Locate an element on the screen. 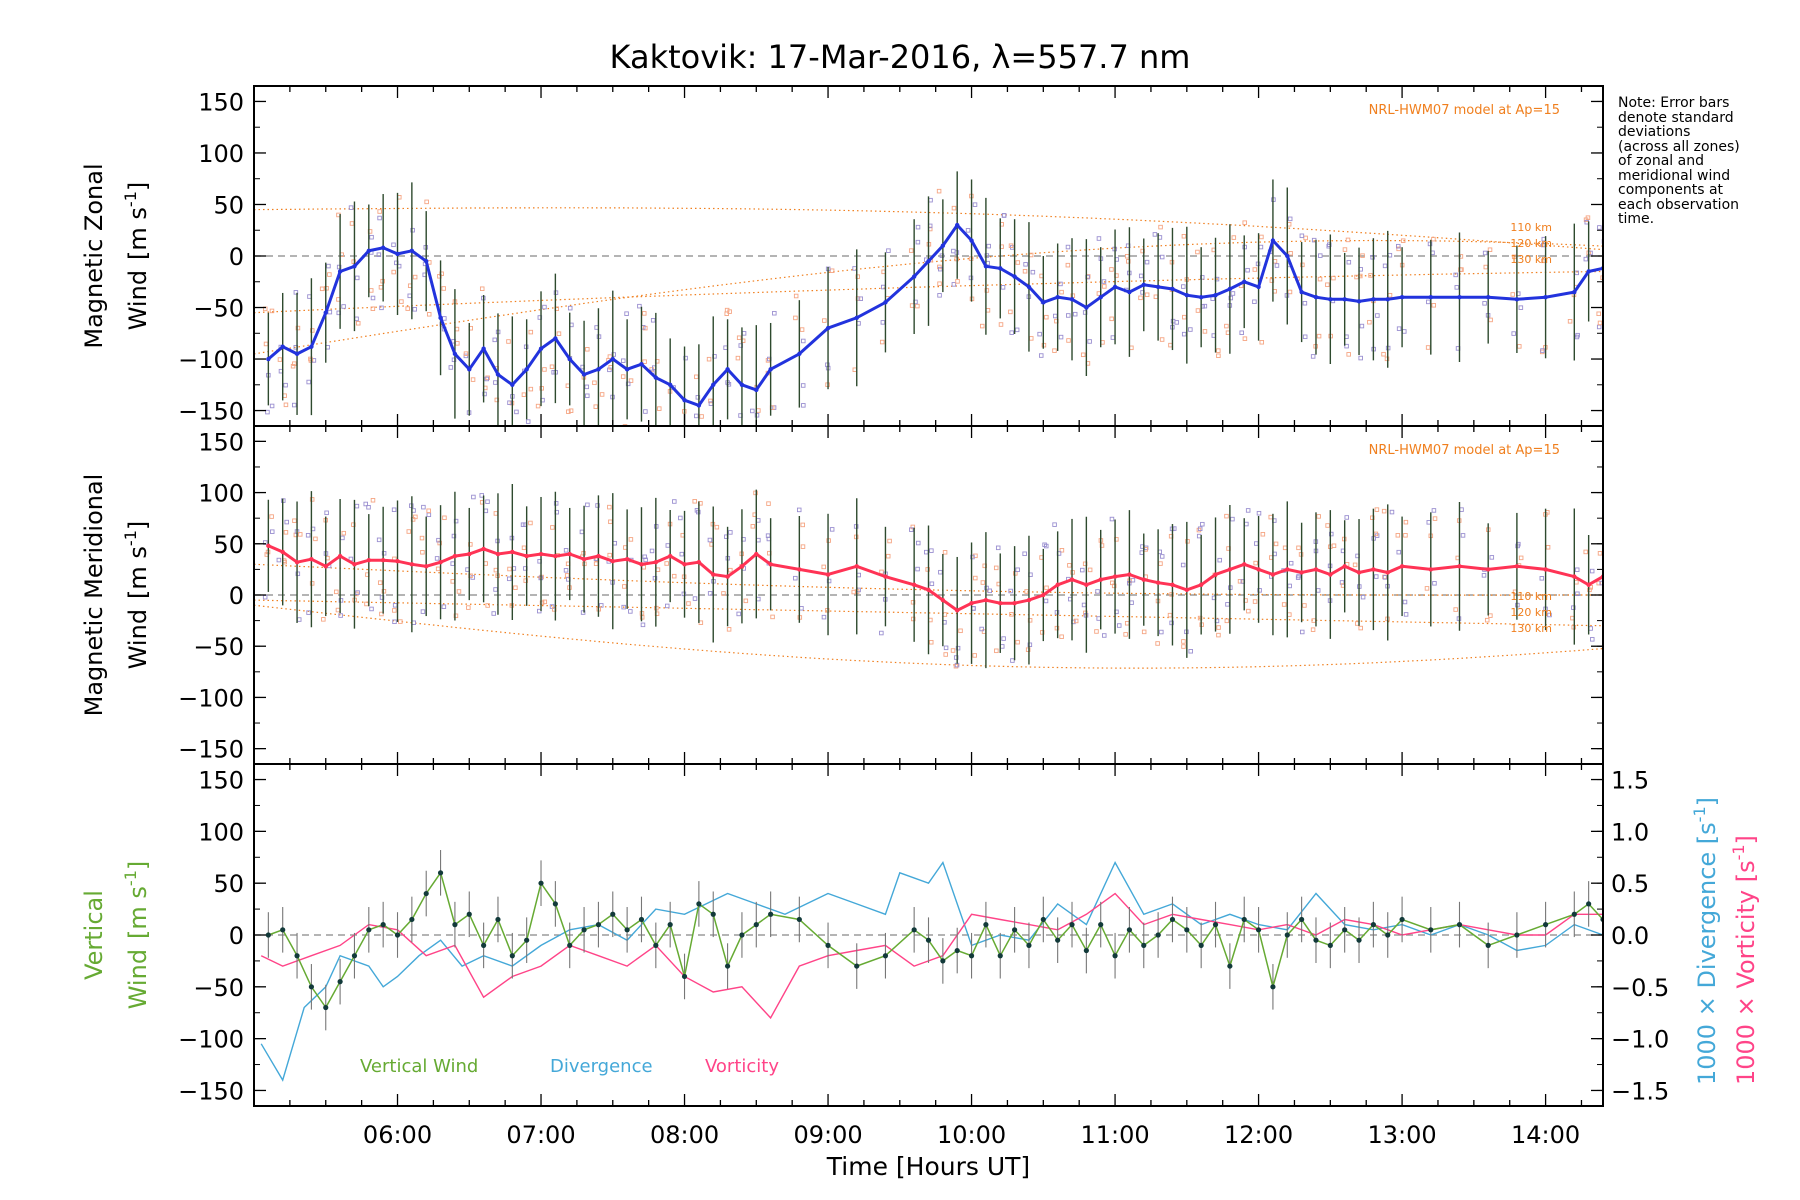 The width and height of the screenshot is (1800, 1200). y-tick-label: 0 is located at coordinates (236, 596).